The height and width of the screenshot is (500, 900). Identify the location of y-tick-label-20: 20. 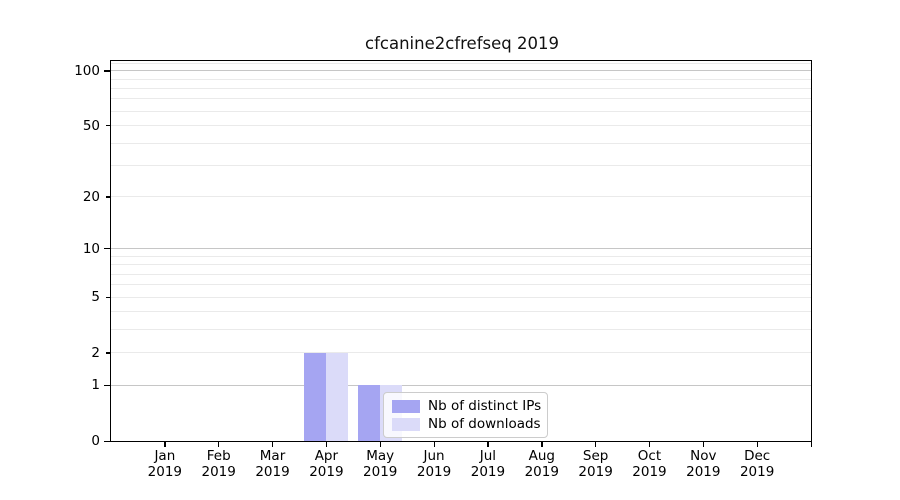
(91, 196).